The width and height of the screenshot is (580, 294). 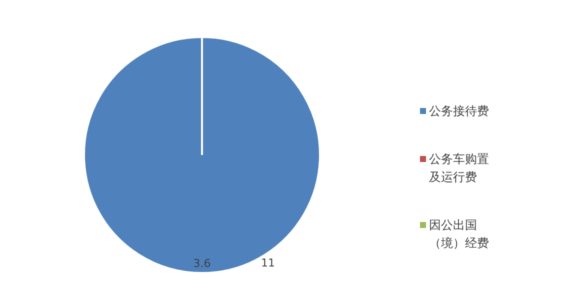 I want to click on legend-label: 因公出国（境）经费, so click(x=459, y=234).